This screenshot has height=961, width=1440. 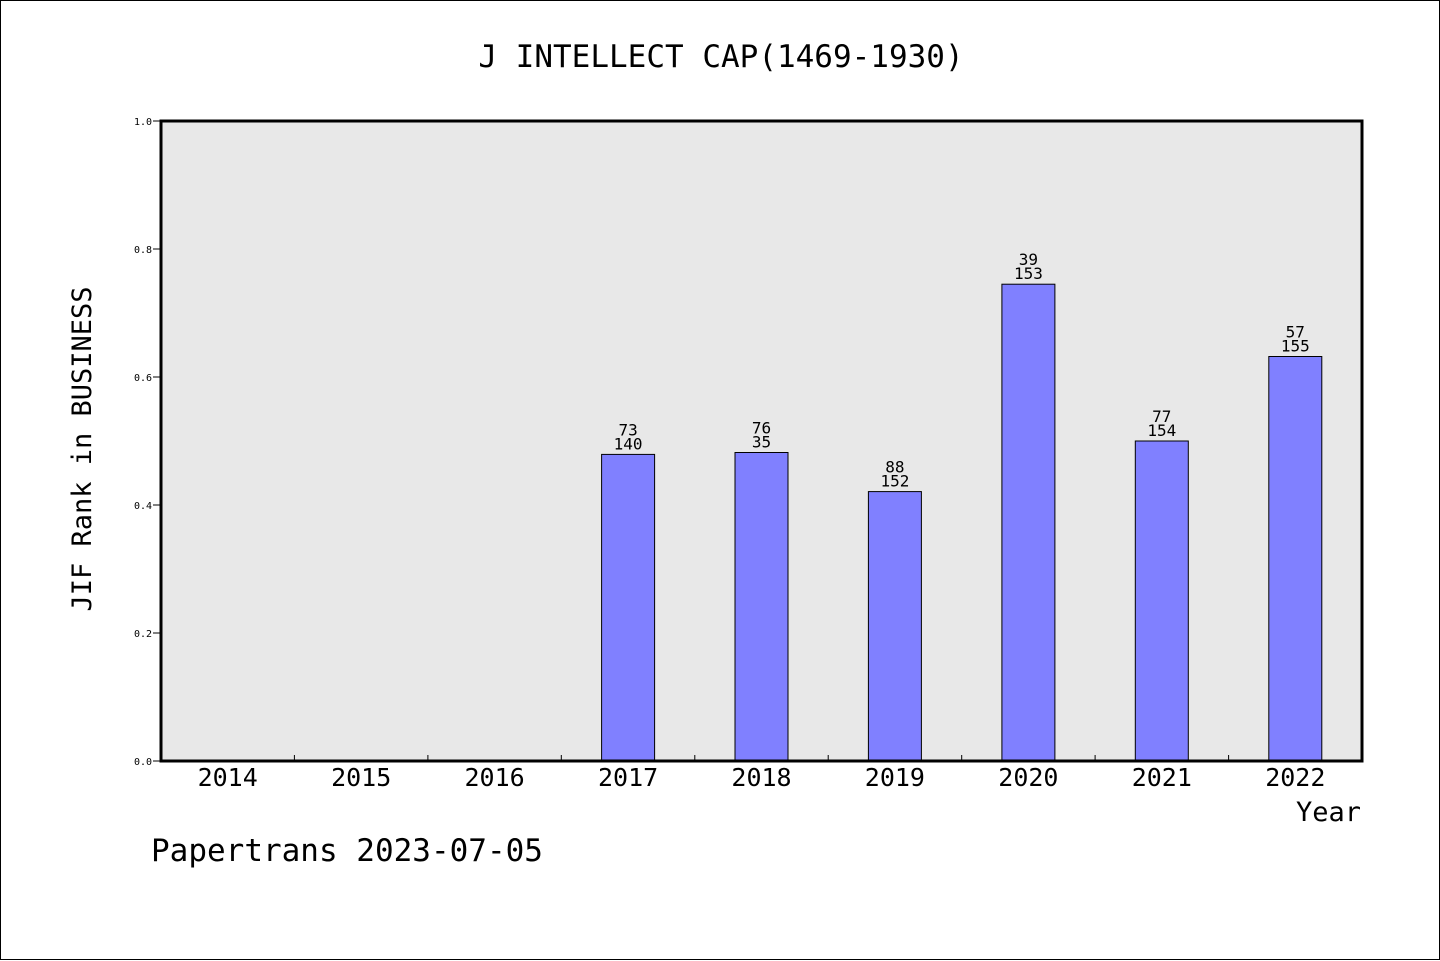 I want to click on x-axis-ticks: 2014 2015 2016 2017 2018 2019 2020 2021 2022, so click(x=761, y=773).